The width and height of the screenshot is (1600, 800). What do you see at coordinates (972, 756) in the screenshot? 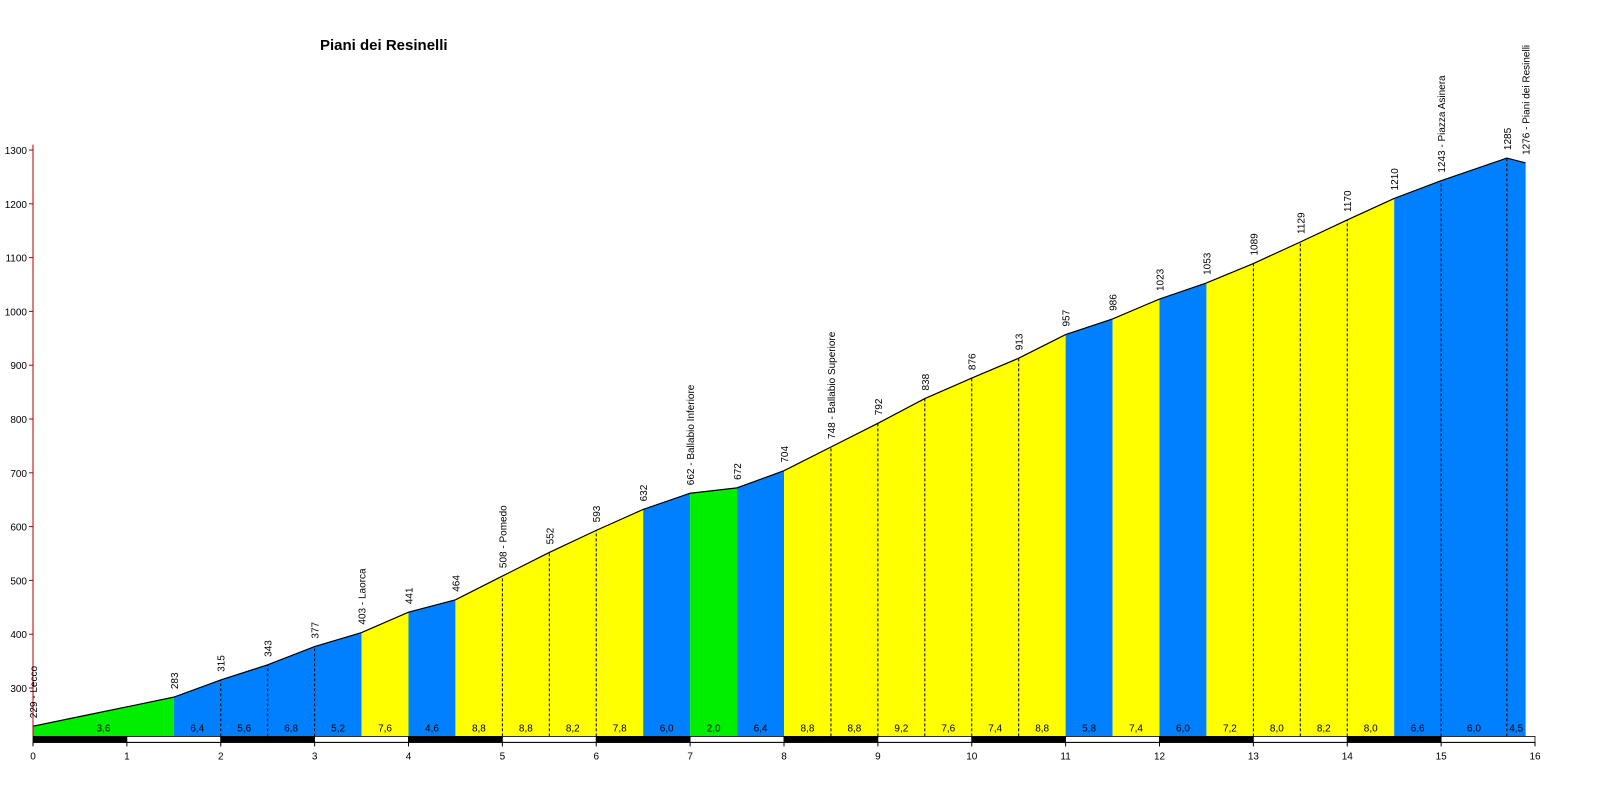
I see `x-tick-label: 10` at bounding box center [972, 756].